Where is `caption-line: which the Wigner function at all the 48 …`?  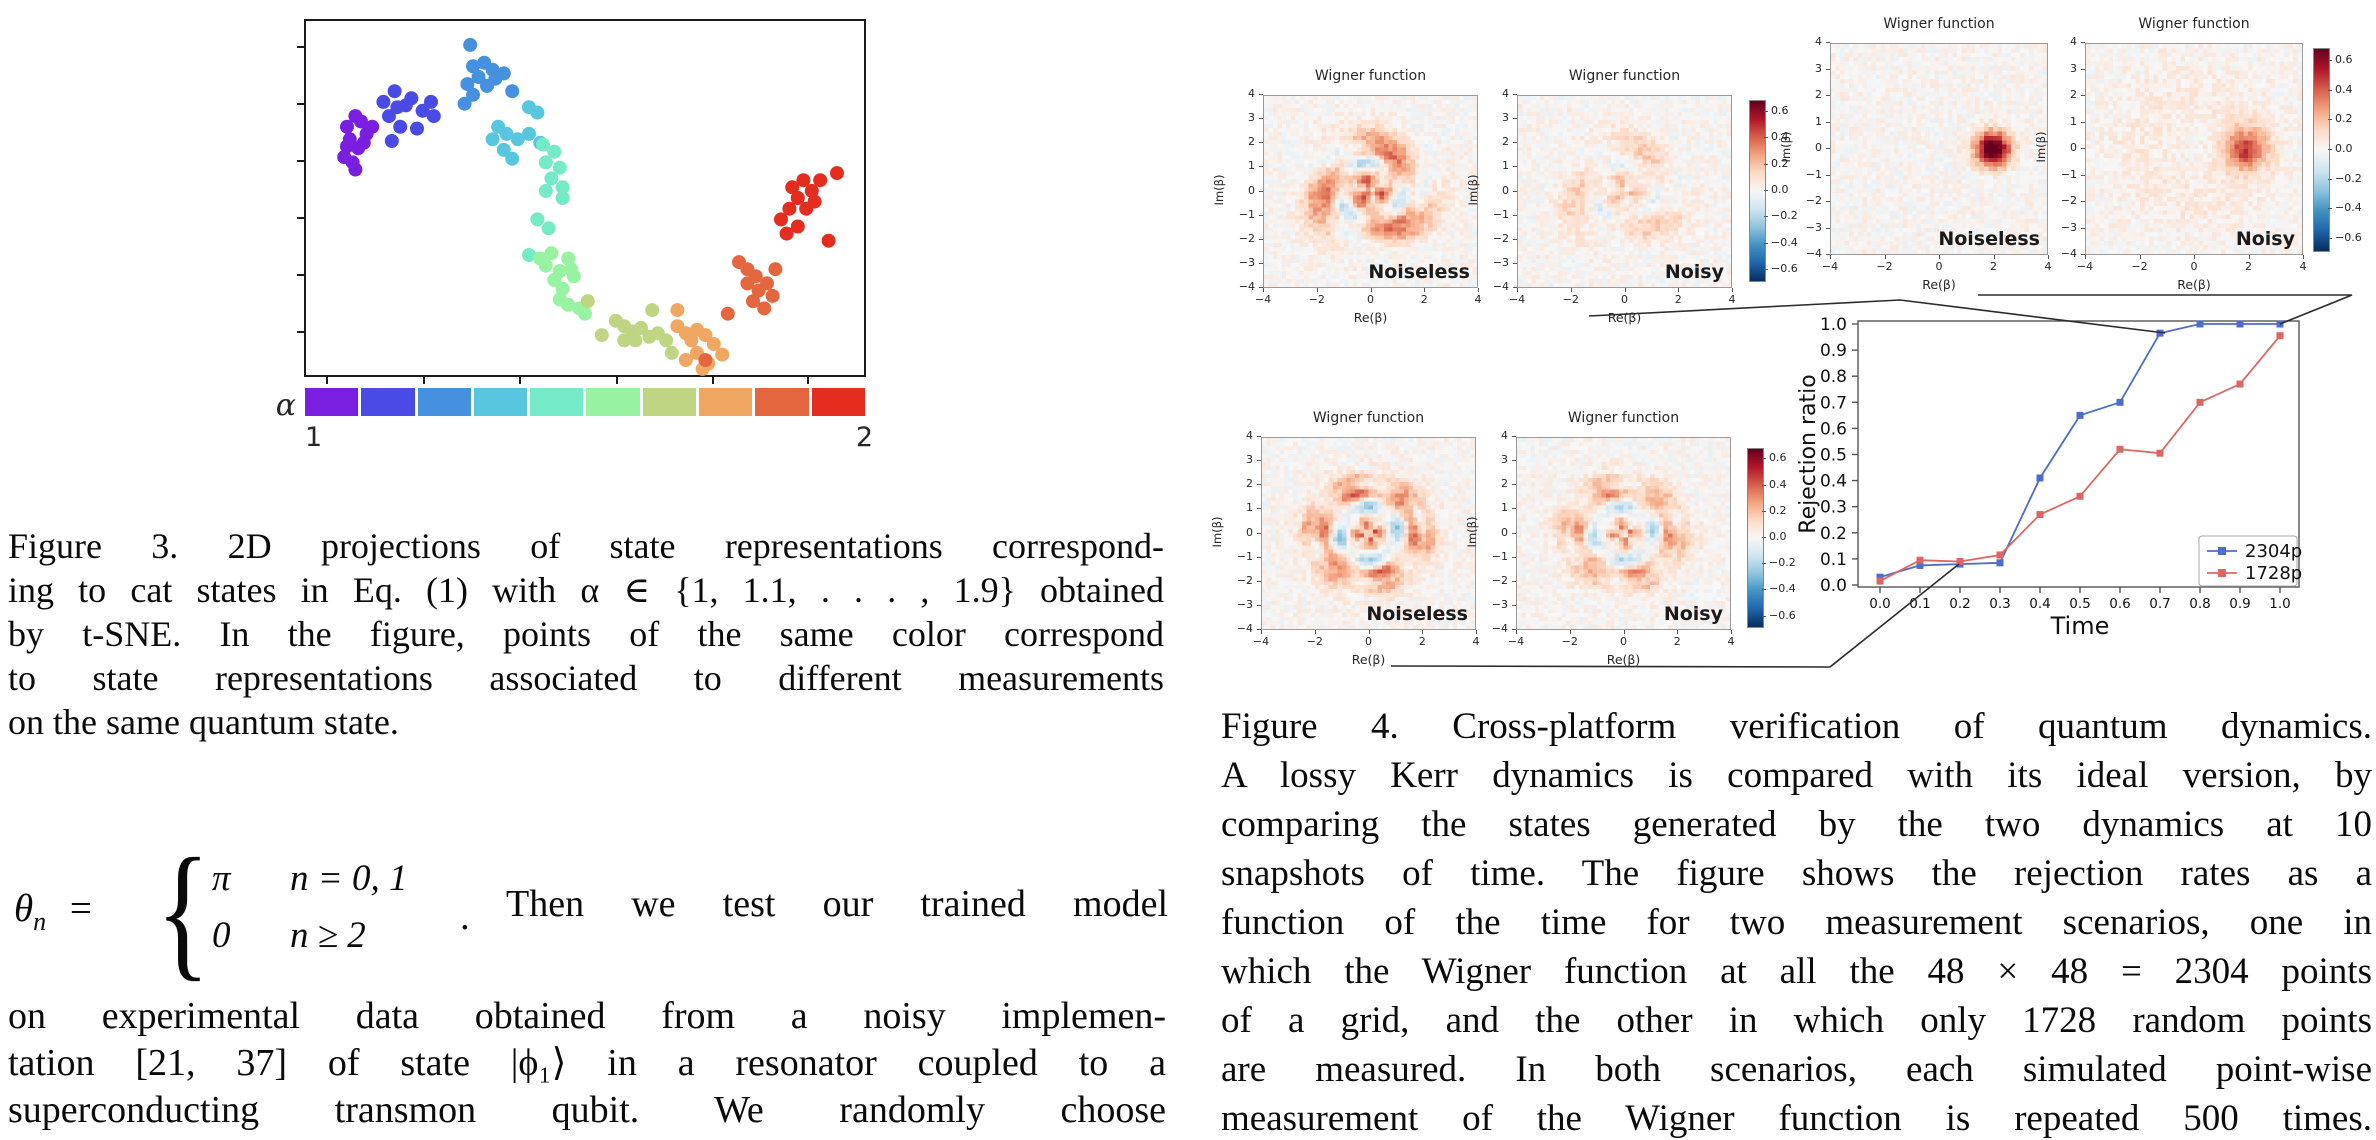
caption-line: which the Wigner function at all the 48 … is located at coordinates (1796, 971).